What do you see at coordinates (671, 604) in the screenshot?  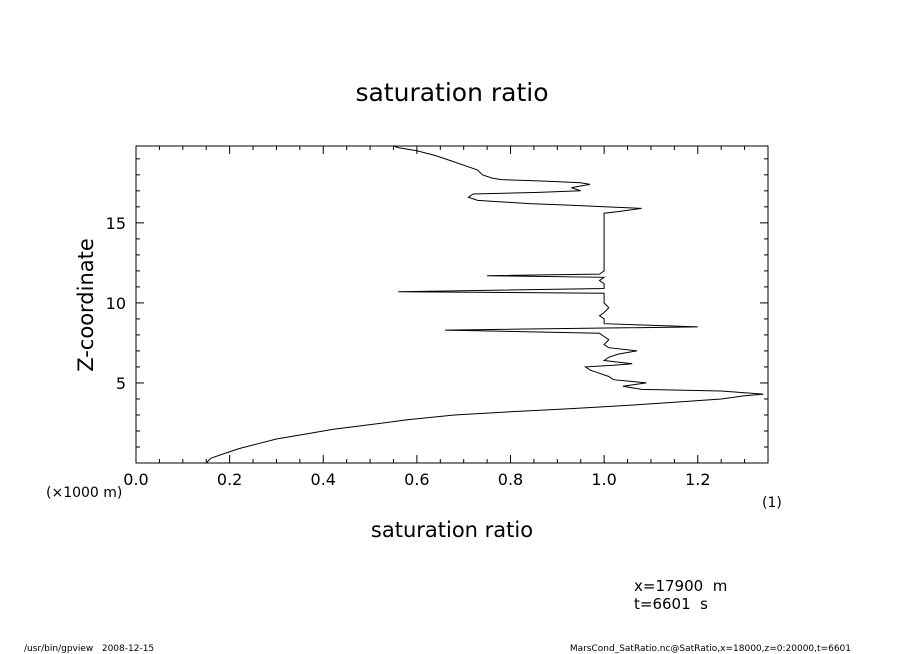 I see `time-annotation: t=6601 s` at bounding box center [671, 604].